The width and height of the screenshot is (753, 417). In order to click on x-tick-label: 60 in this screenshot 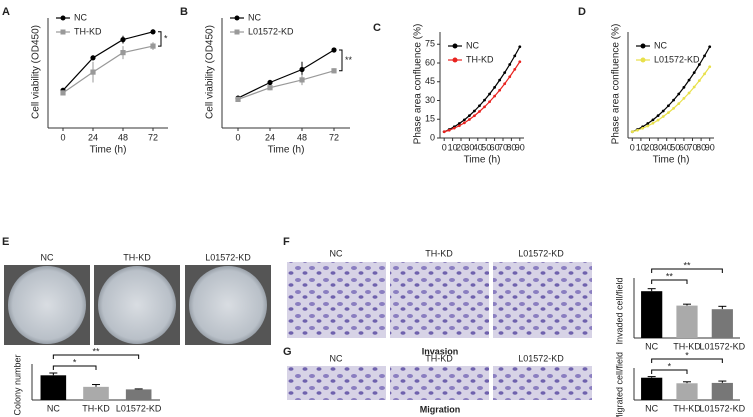, I will do `click(684, 147)`.